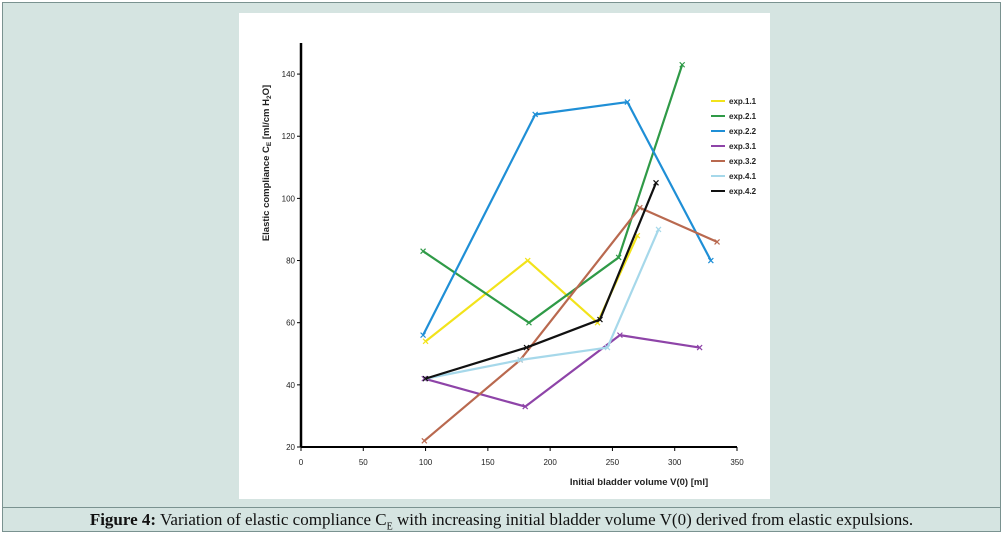 This screenshot has width=1005, height=536. Describe the element at coordinates (389, 527) in the screenshot. I see `caption-subscript: E` at that location.